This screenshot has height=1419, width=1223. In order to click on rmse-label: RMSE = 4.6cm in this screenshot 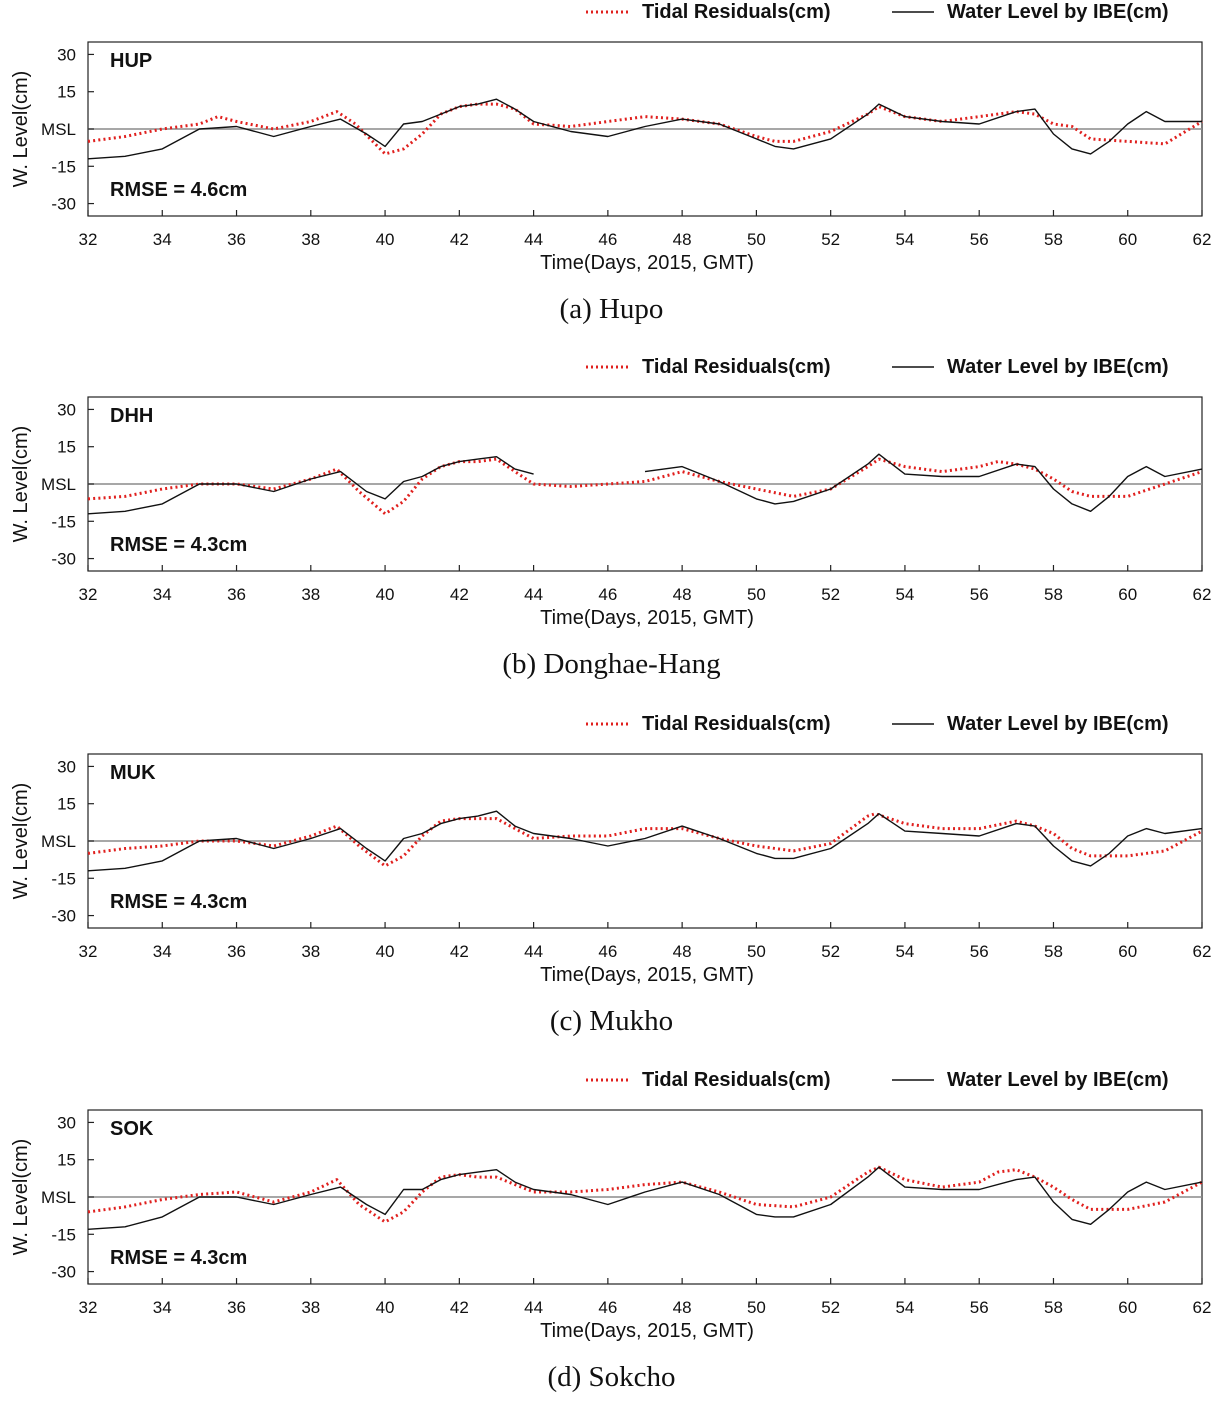, I will do `click(178, 190)`.